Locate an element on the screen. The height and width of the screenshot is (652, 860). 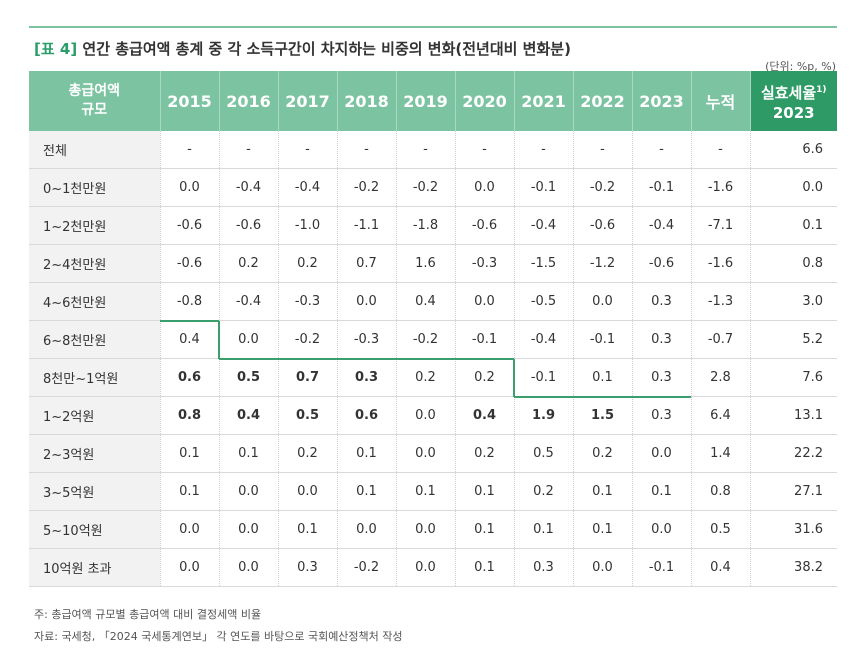
header-eff-year: 2023 is located at coordinates (793, 112).